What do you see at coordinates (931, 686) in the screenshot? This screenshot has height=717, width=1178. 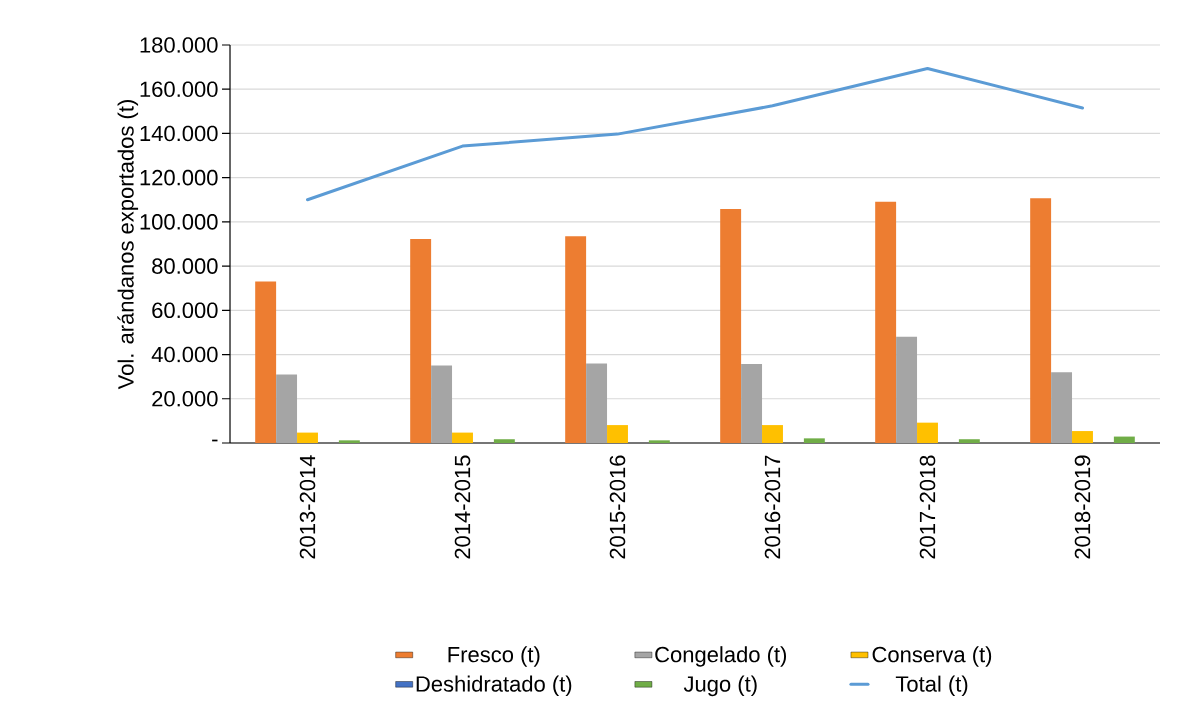 I see `legend-label: Total (t)` at bounding box center [931, 686].